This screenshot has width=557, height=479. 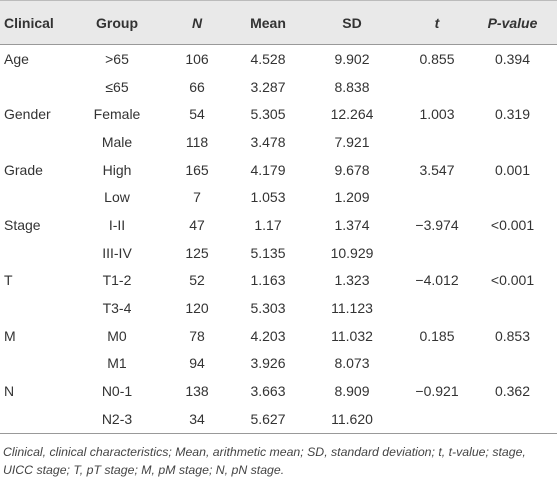 What do you see at coordinates (352, 197) in the screenshot?
I see `table-cell: 1.209` at bounding box center [352, 197].